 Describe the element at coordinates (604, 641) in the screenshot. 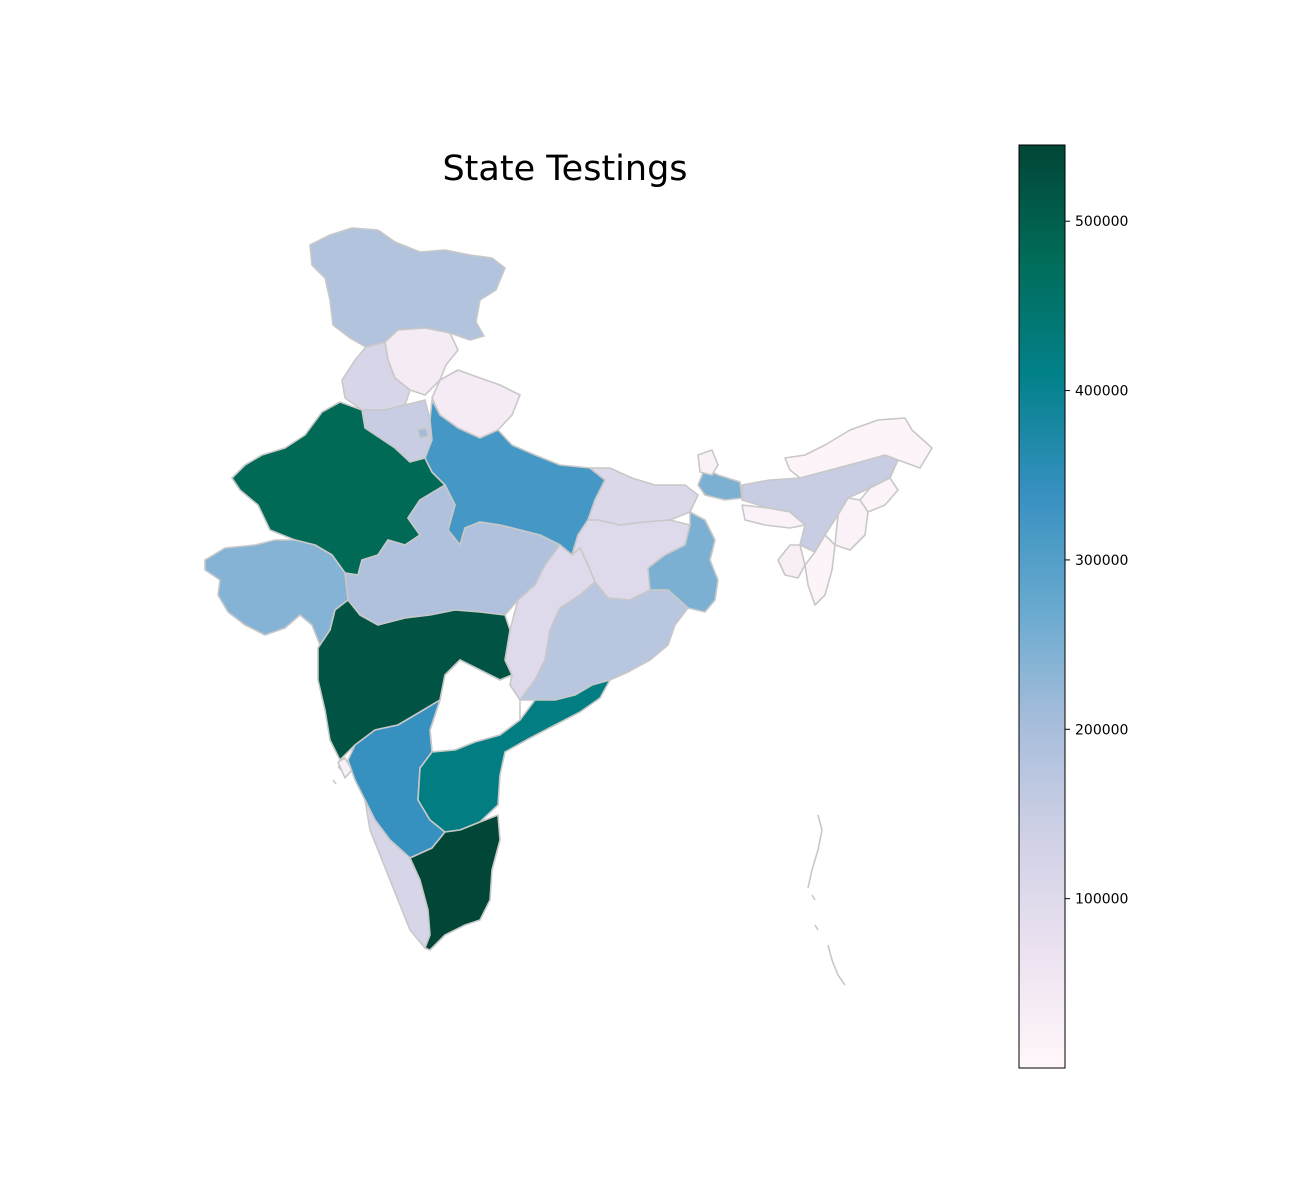

I see `region-odisha` at that location.